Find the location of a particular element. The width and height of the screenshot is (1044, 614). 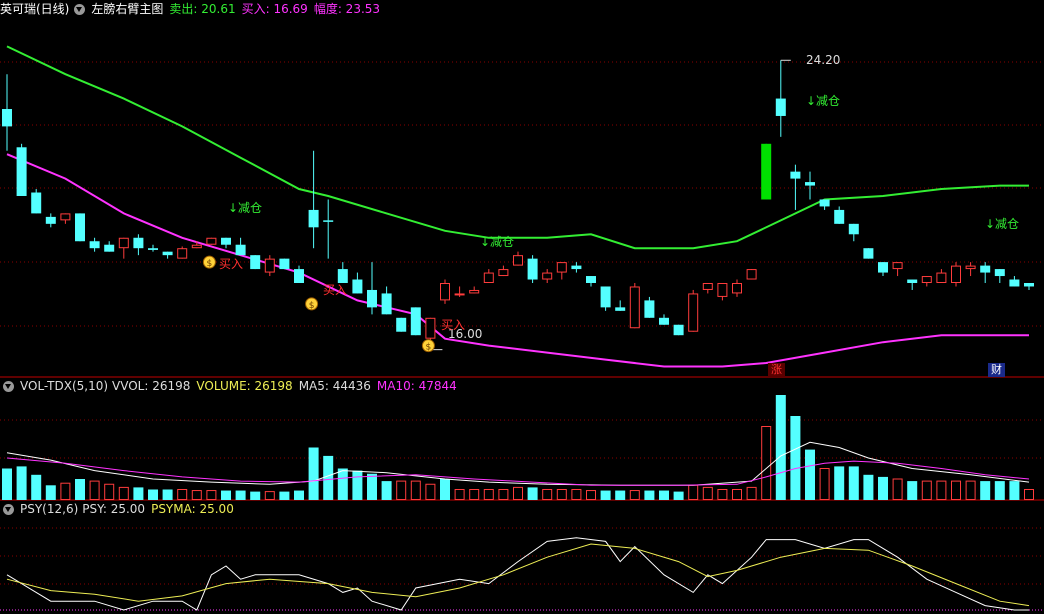

buy-signal-2: 买入 is located at coordinates (335, 290).